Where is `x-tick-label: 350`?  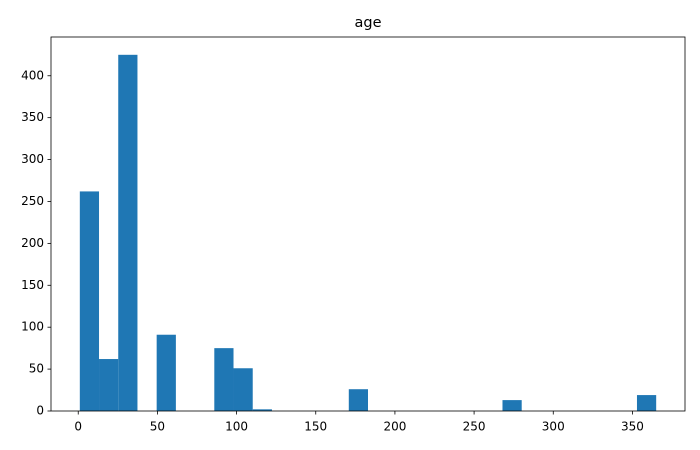
x-tick-label: 350 is located at coordinates (632, 427).